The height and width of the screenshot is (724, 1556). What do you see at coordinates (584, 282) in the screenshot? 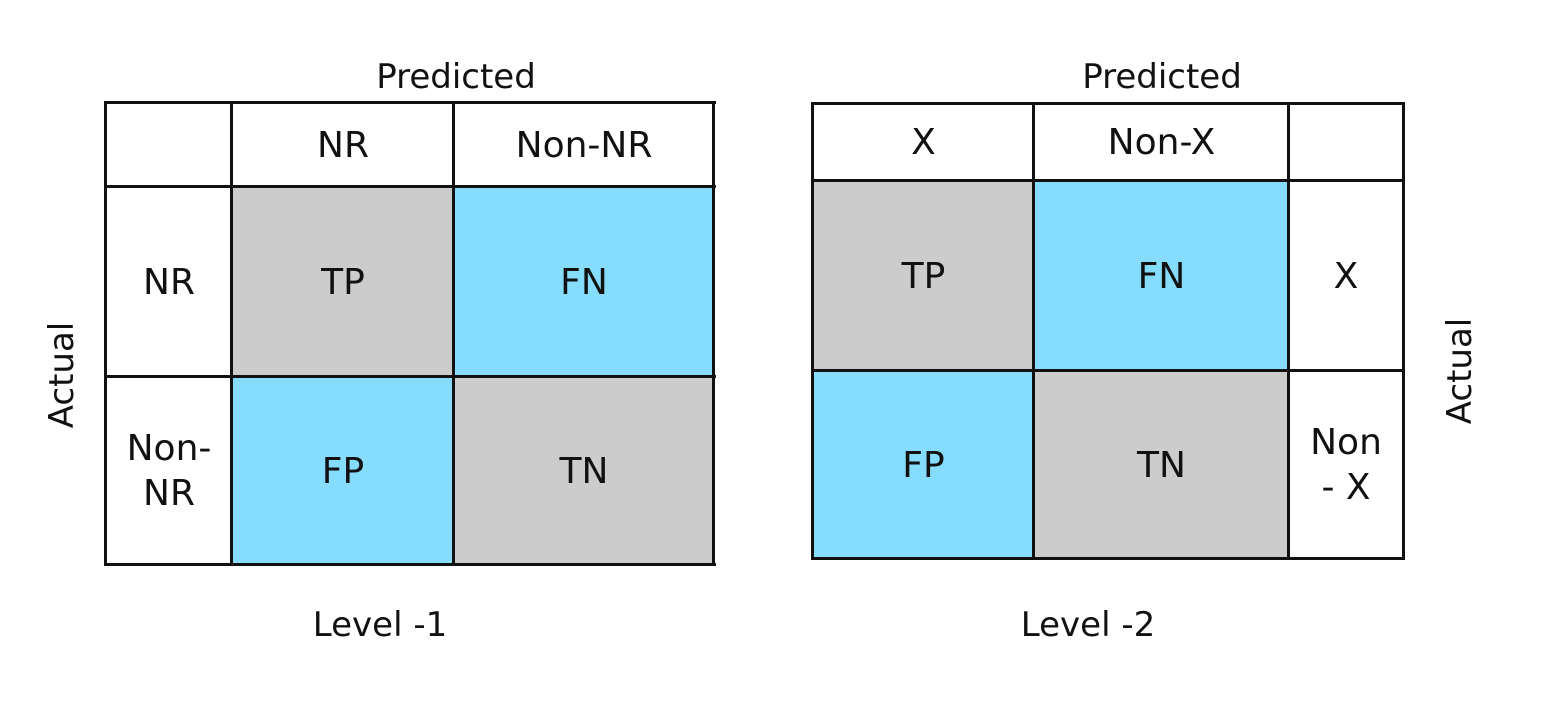
I see `level1-cell-fn: FN` at bounding box center [584, 282].